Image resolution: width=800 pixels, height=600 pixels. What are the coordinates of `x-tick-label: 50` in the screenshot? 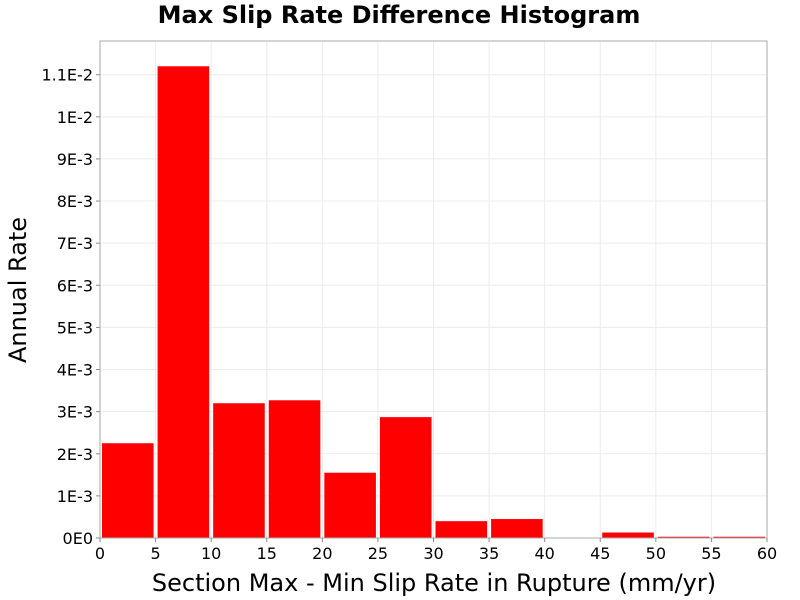 It's located at (656, 553).